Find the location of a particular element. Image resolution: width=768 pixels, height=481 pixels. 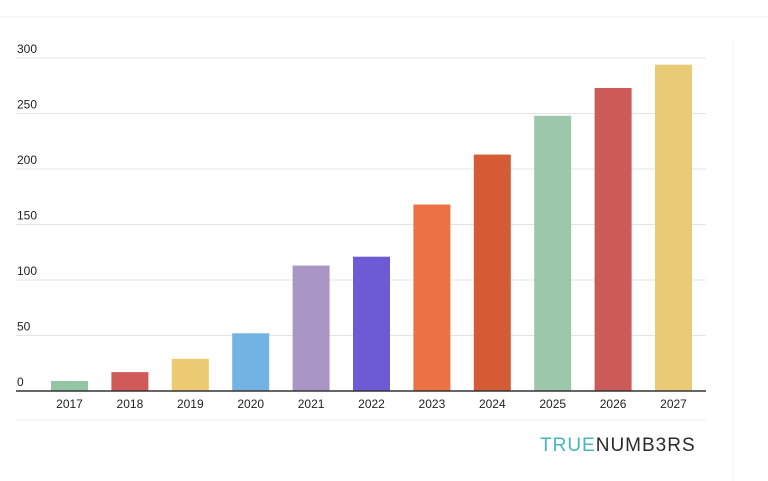

x-tick-label: 2018 is located at coordinates (130, 404).